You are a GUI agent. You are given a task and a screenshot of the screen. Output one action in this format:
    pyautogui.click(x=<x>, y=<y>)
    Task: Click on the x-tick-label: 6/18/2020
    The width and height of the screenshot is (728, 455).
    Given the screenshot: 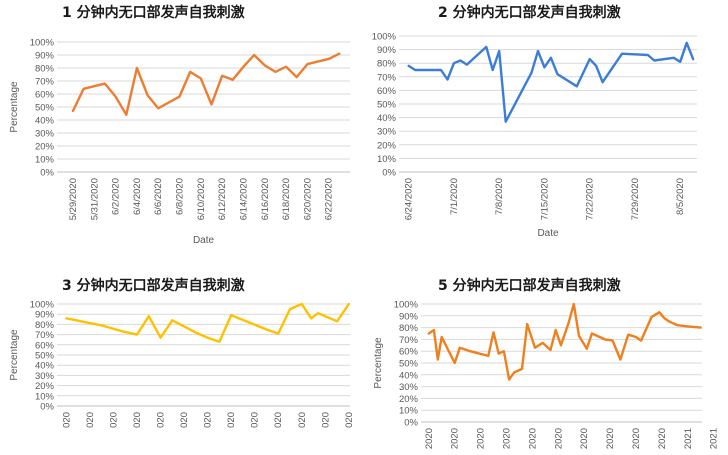 What is the action you would take?
    pyautogui.click(x=286, y=199)
    